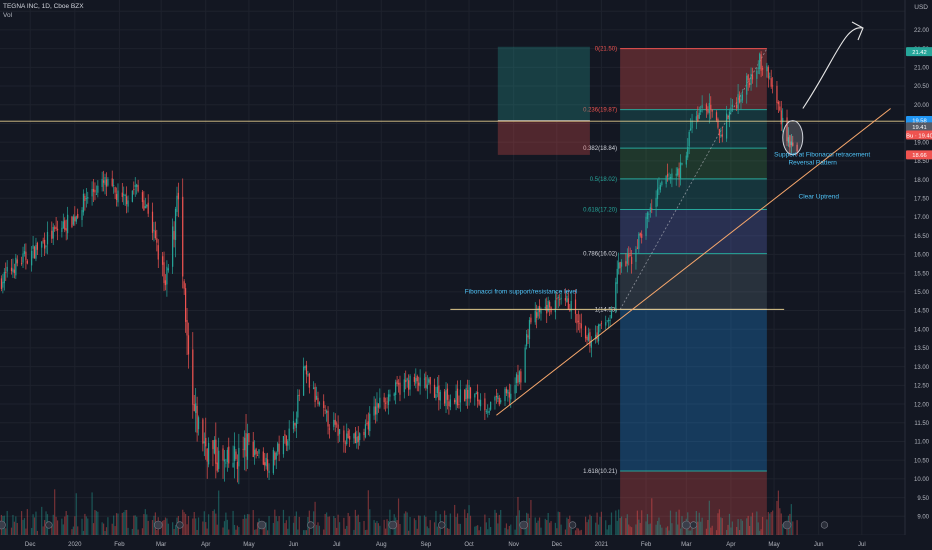 The width and height of the screenshot is (932, 550). Describe the element at coordinates (30, 545) in the screenshot. I see `time-tick-label: Dec` at that location.